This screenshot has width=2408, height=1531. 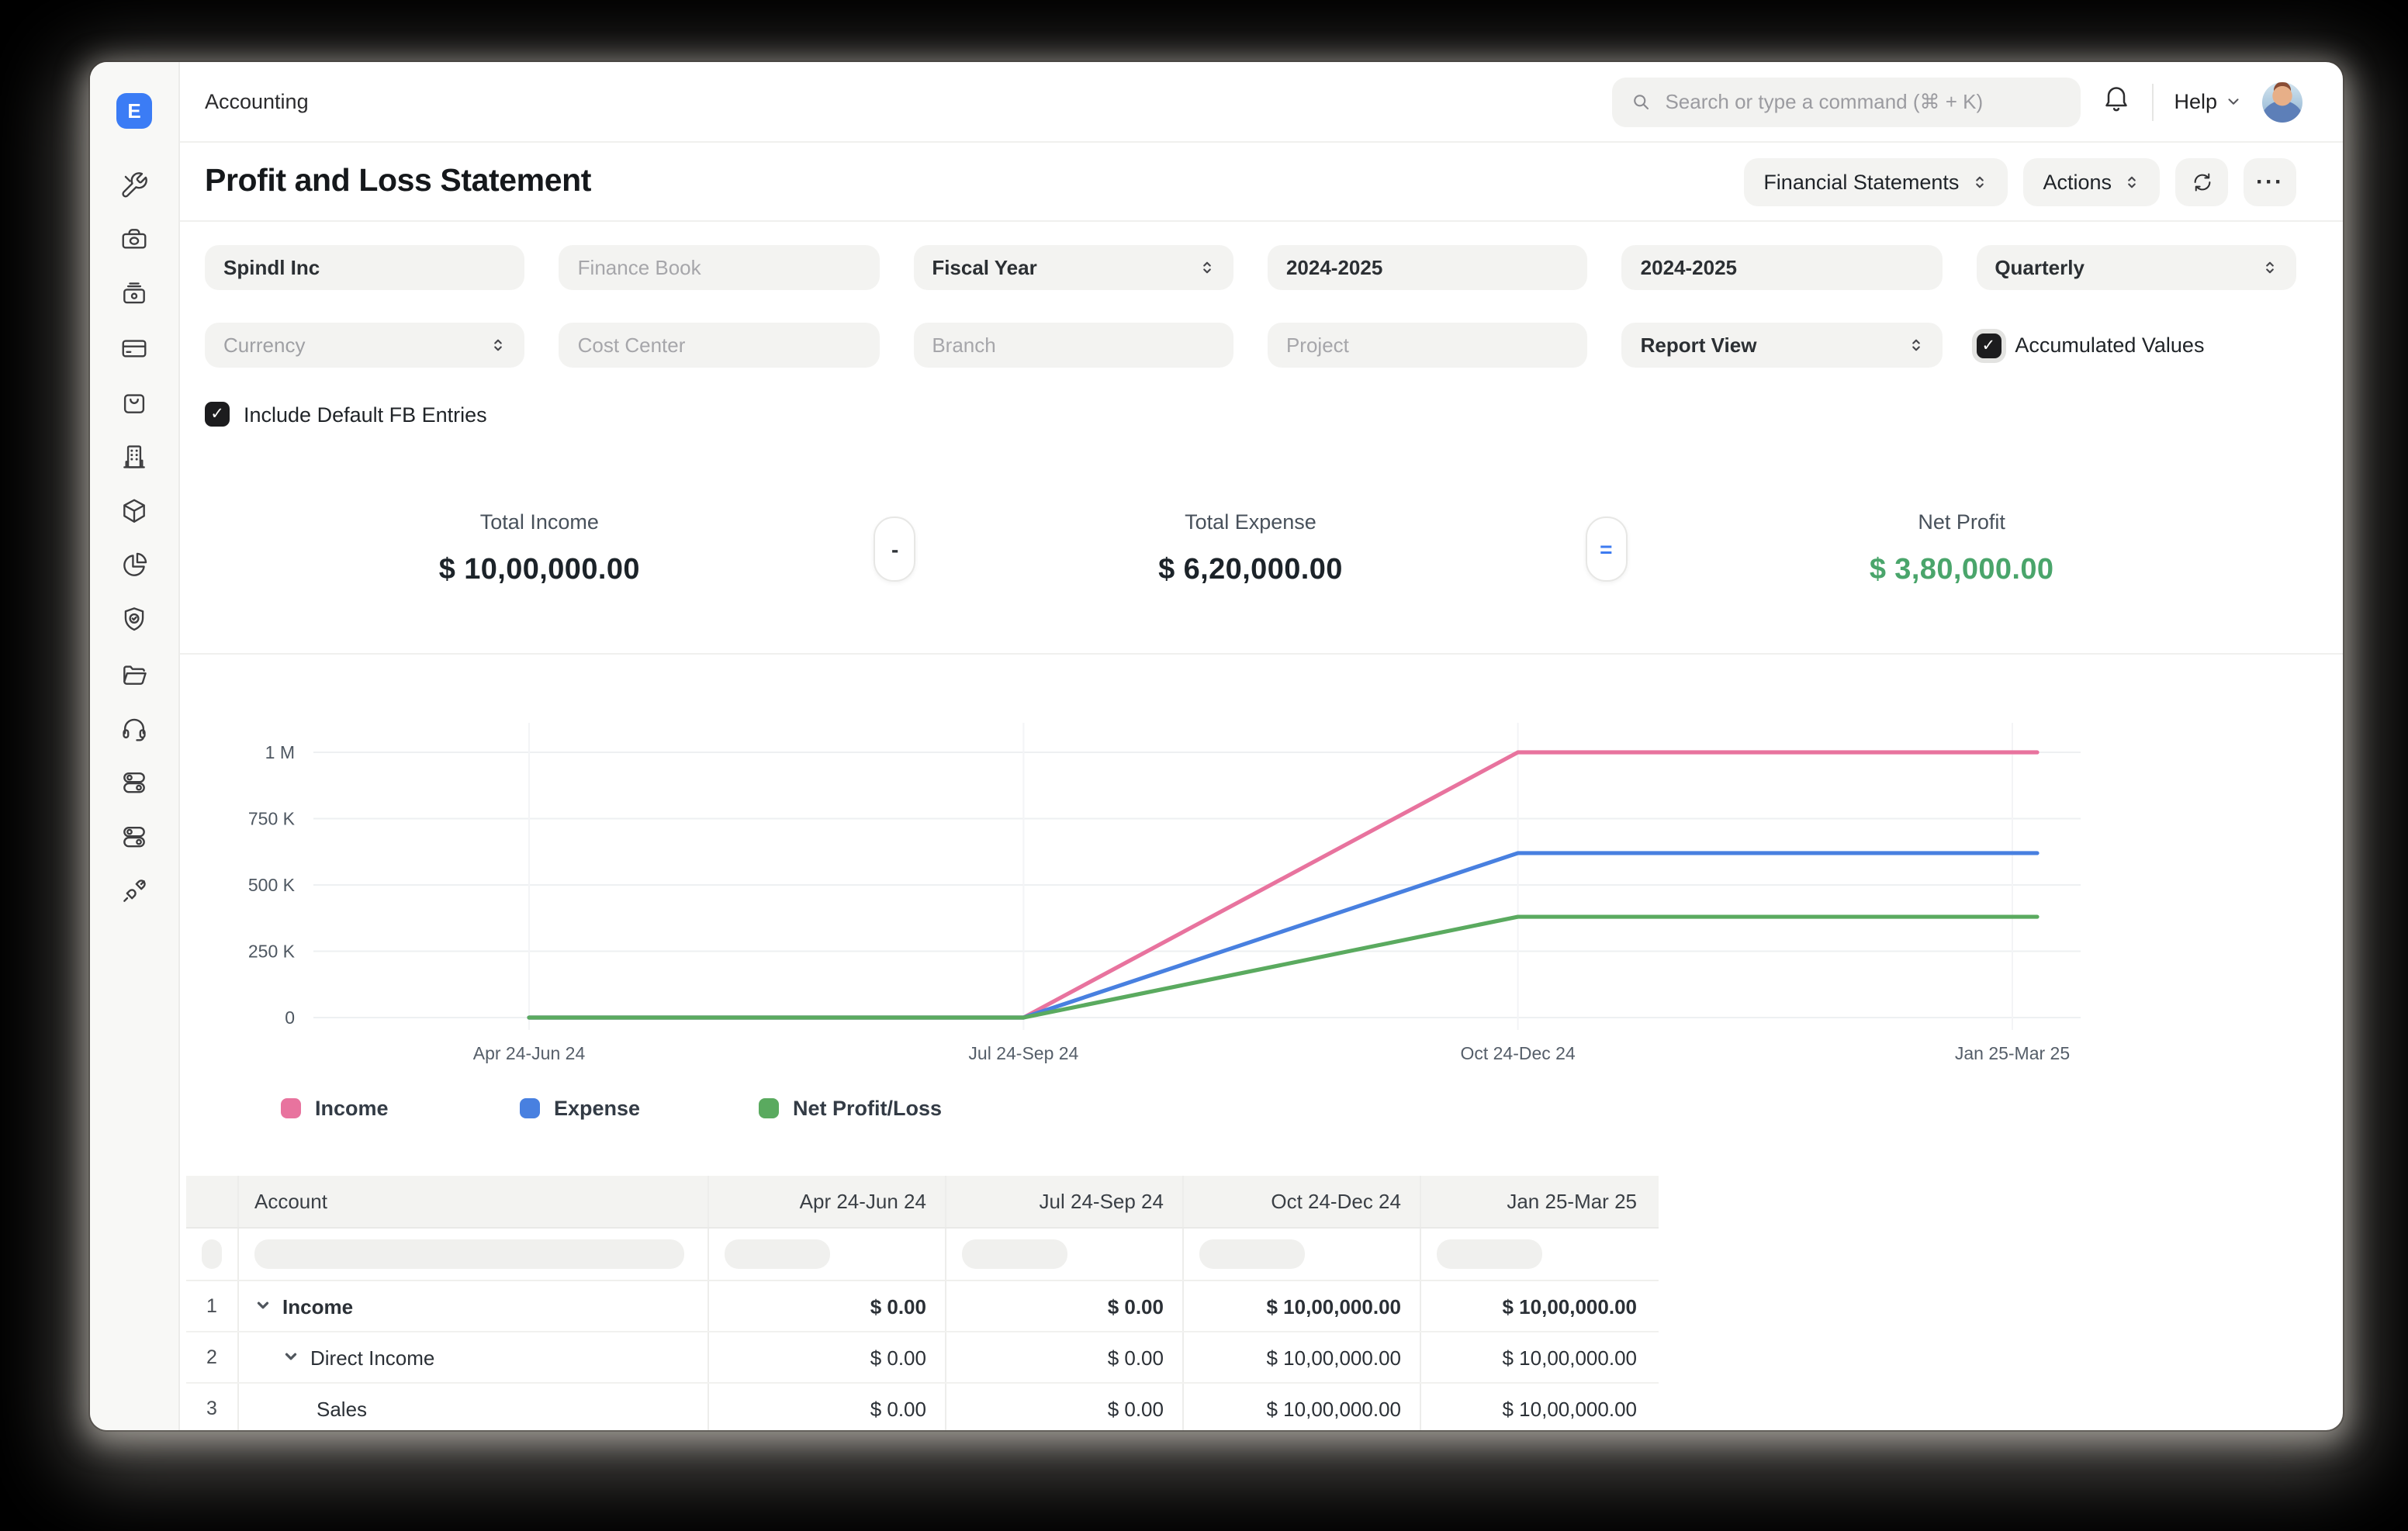 What do you see at coordinates (134, 456) in the screenshot?
I see `building-icon` at bounding box center [134, 456].